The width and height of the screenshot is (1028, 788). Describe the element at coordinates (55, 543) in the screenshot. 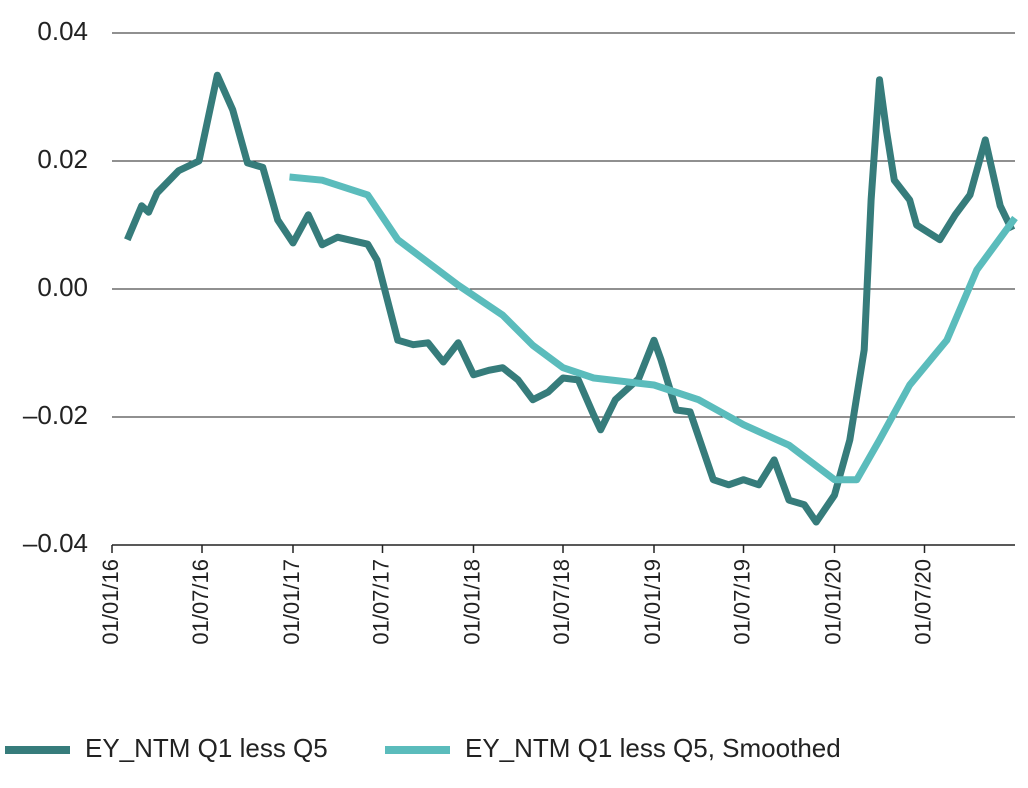

I see `y-tick-label: –0.04` at that location.